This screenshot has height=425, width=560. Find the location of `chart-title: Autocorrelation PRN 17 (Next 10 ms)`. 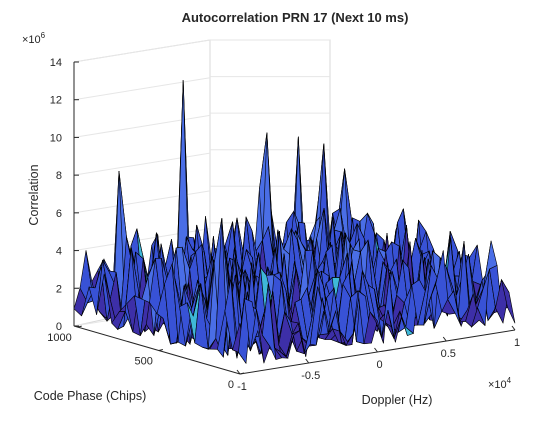

chart-title: Autocorrelation PRN 17 (Next 10 ms) is located at coordinates (295, 17).